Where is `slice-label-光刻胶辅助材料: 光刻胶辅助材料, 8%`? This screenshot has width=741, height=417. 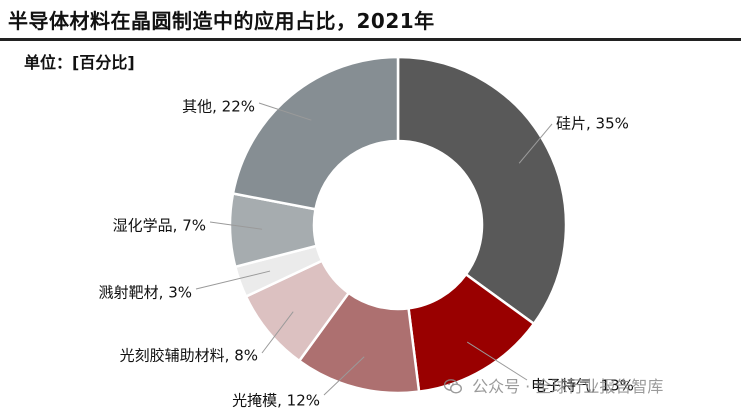 slice-label-光刻胶辅助材料: 光刻胶辅助材料, 8% is located at coordinates (189, 356).